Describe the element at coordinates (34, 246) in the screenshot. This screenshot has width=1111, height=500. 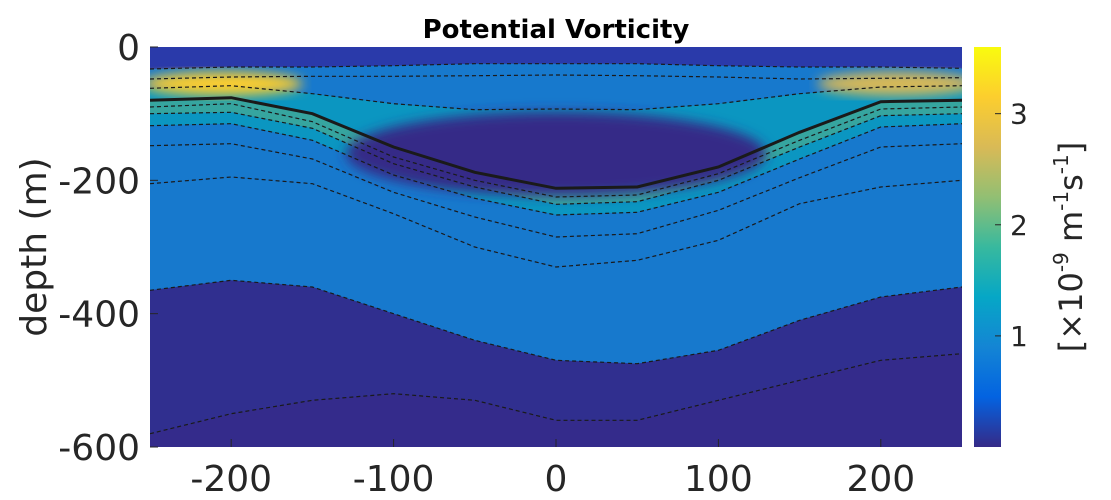
I see `y-axis-label: depth (m)` at that location.